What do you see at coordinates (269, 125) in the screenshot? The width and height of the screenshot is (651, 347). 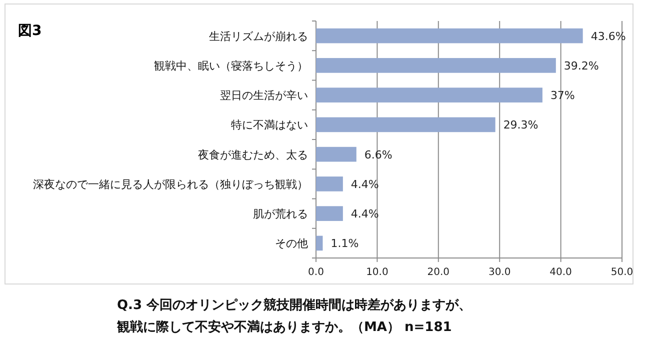 I see `y-tick-label: 特に不満はない` at bounding box center [269, 125].